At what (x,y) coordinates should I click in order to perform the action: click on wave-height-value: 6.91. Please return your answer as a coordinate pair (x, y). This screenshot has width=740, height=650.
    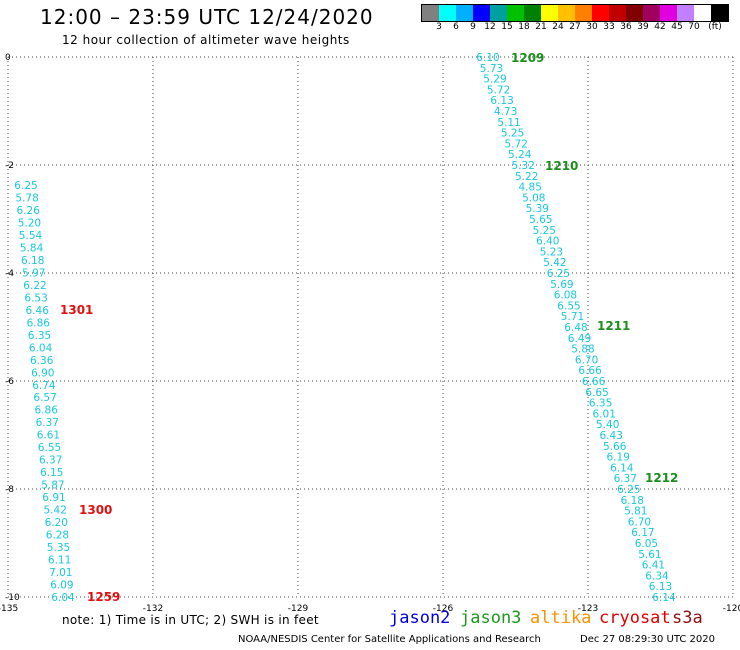
    Looking at the image, I should click on (53, 498).